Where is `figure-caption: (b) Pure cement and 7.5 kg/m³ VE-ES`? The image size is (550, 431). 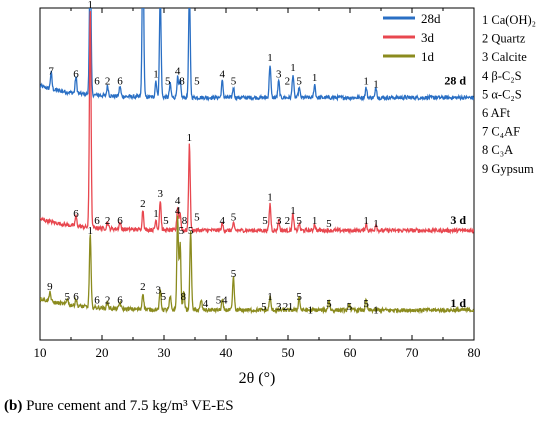
figure-caption: (b) Pure cement and 7.5 kg/m³ VE-ES is located at coordinates (119, 406).